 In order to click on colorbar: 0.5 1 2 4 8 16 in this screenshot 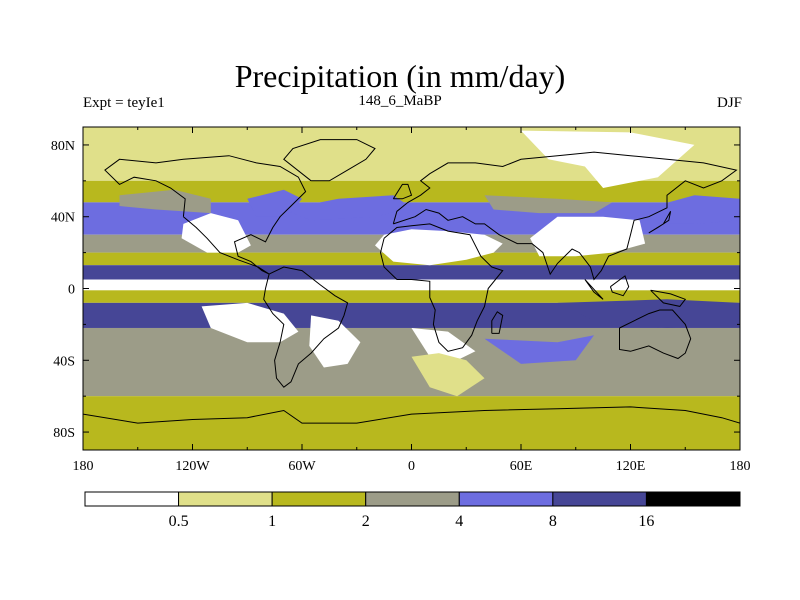, I will do `click(412, 510)`.